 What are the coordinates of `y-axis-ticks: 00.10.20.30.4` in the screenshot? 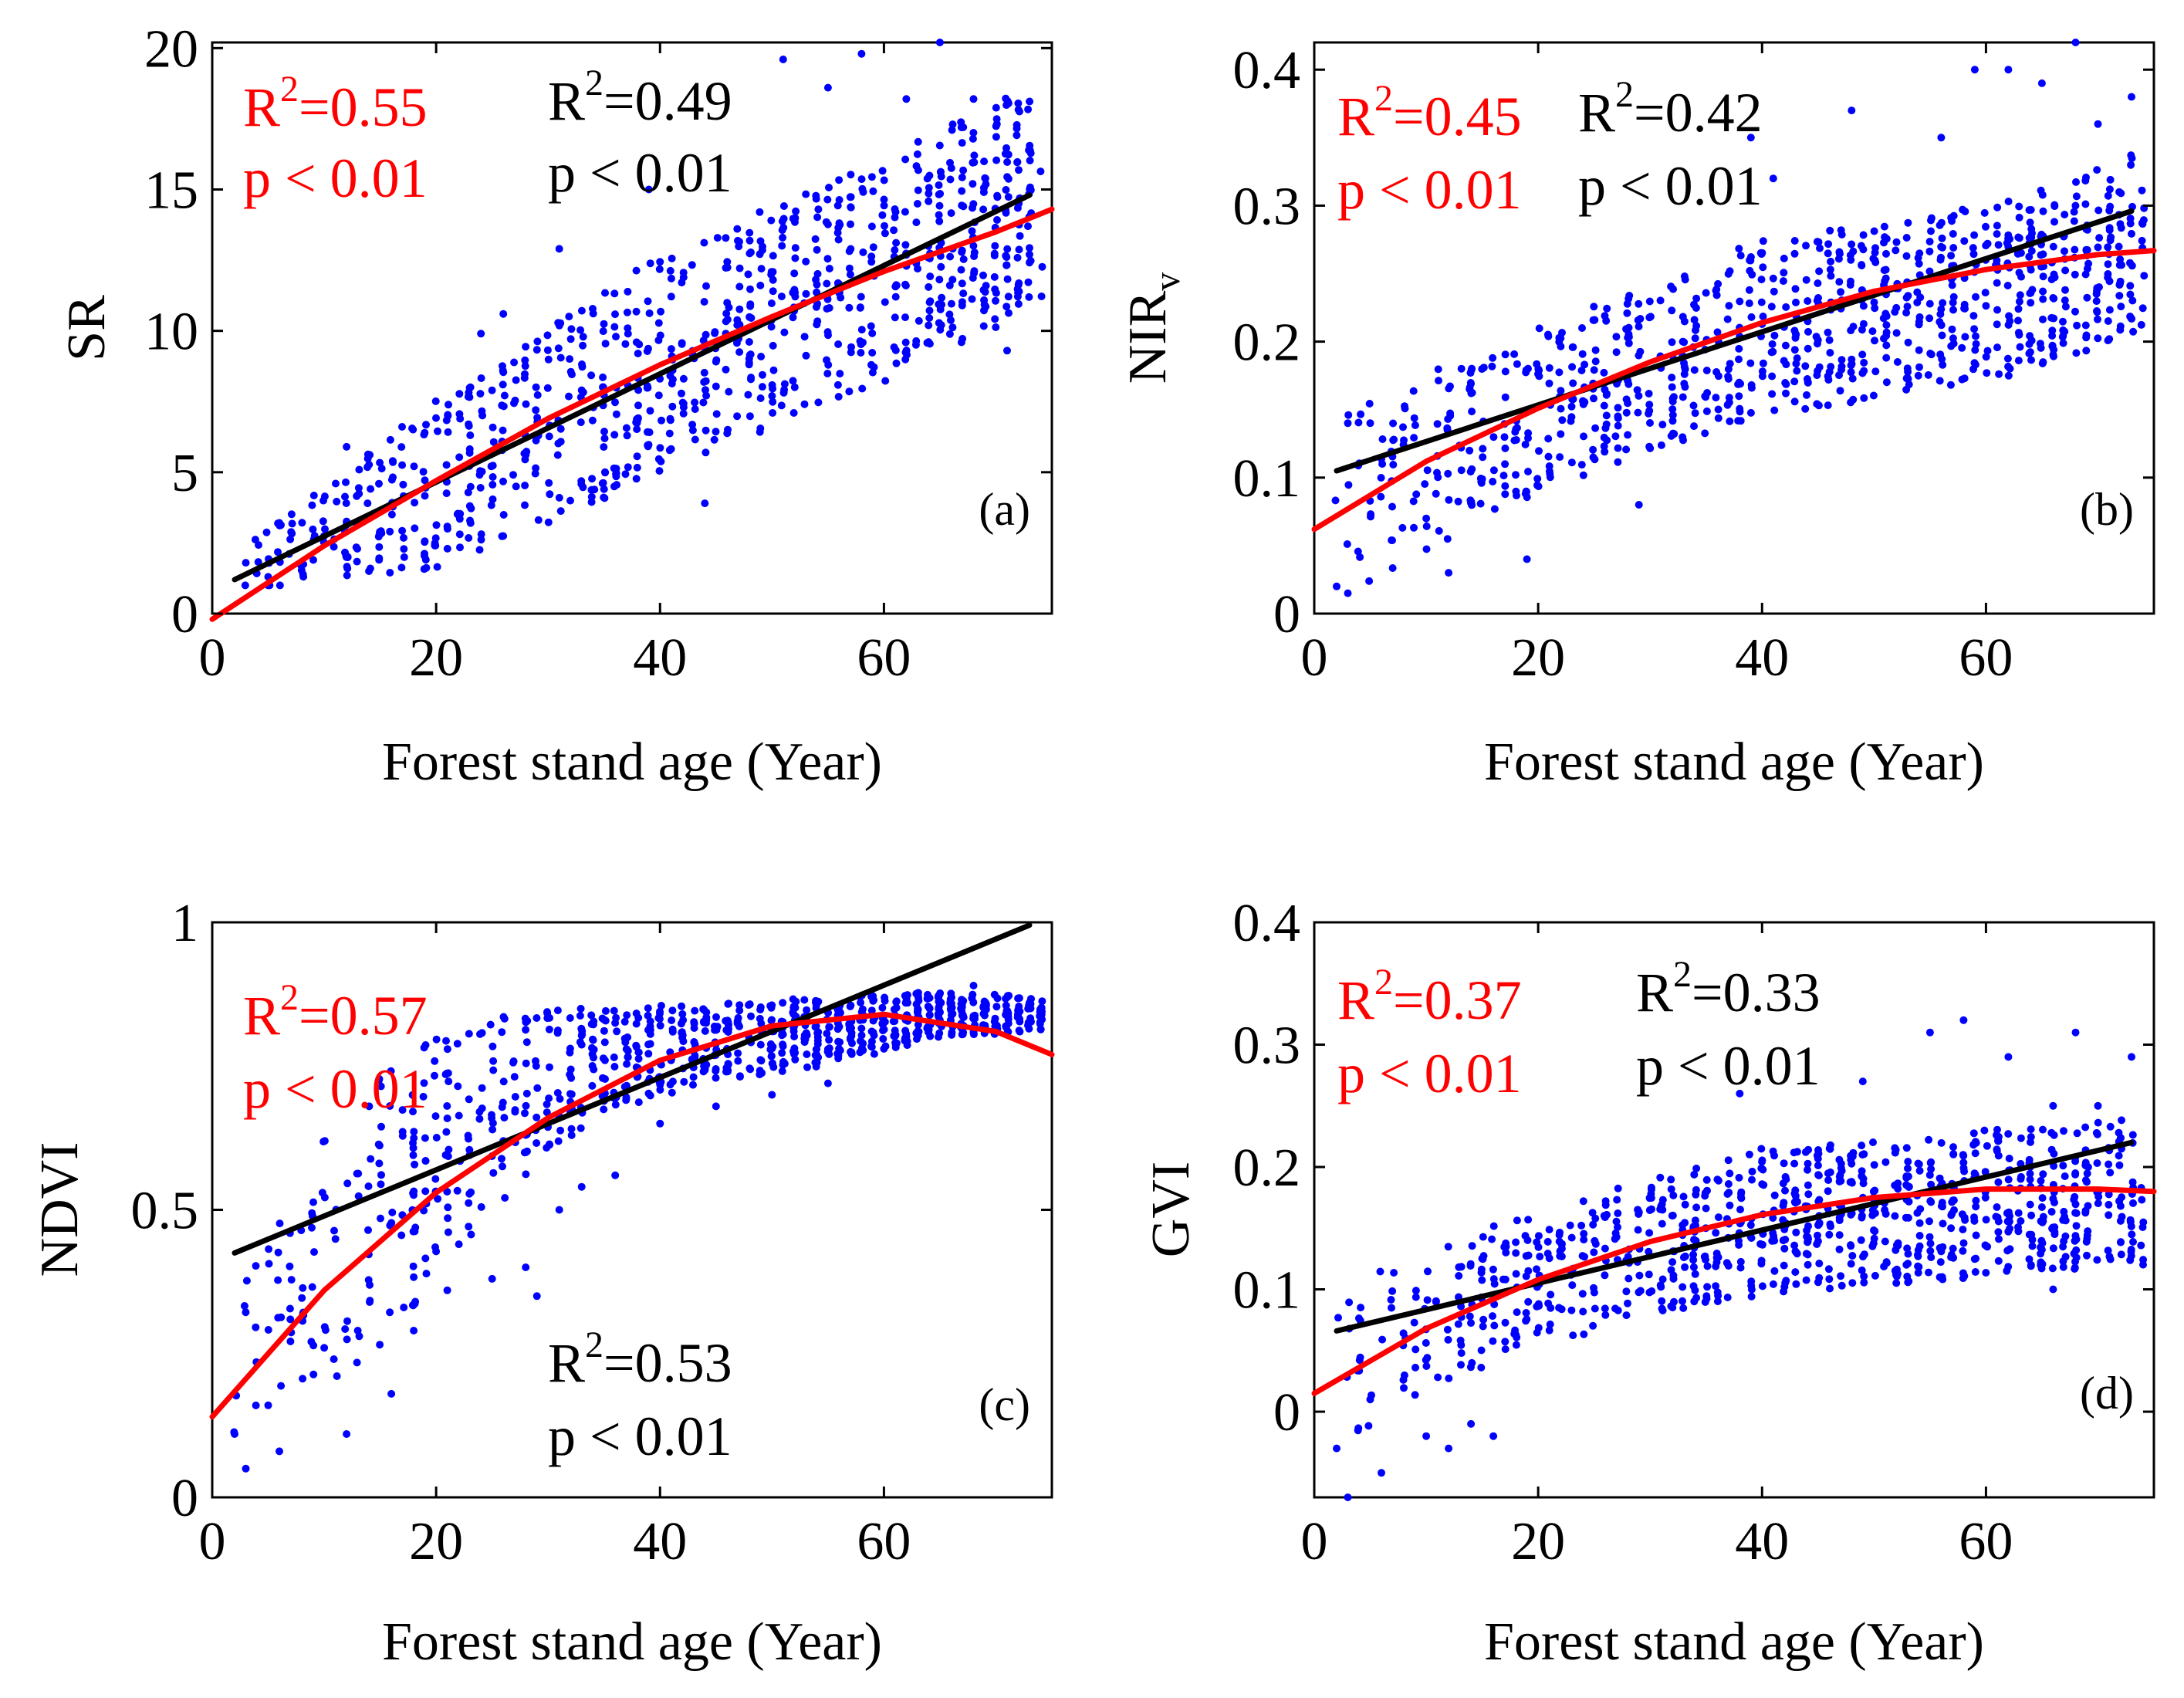 It's located at (1694, 1168).